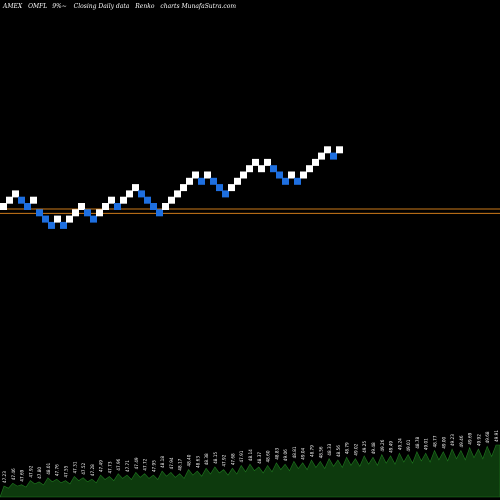  What do you see at coordinates (189, 460) in the screenshot?
I see `volume-label: 48.40` at bounding box center [189, 460].